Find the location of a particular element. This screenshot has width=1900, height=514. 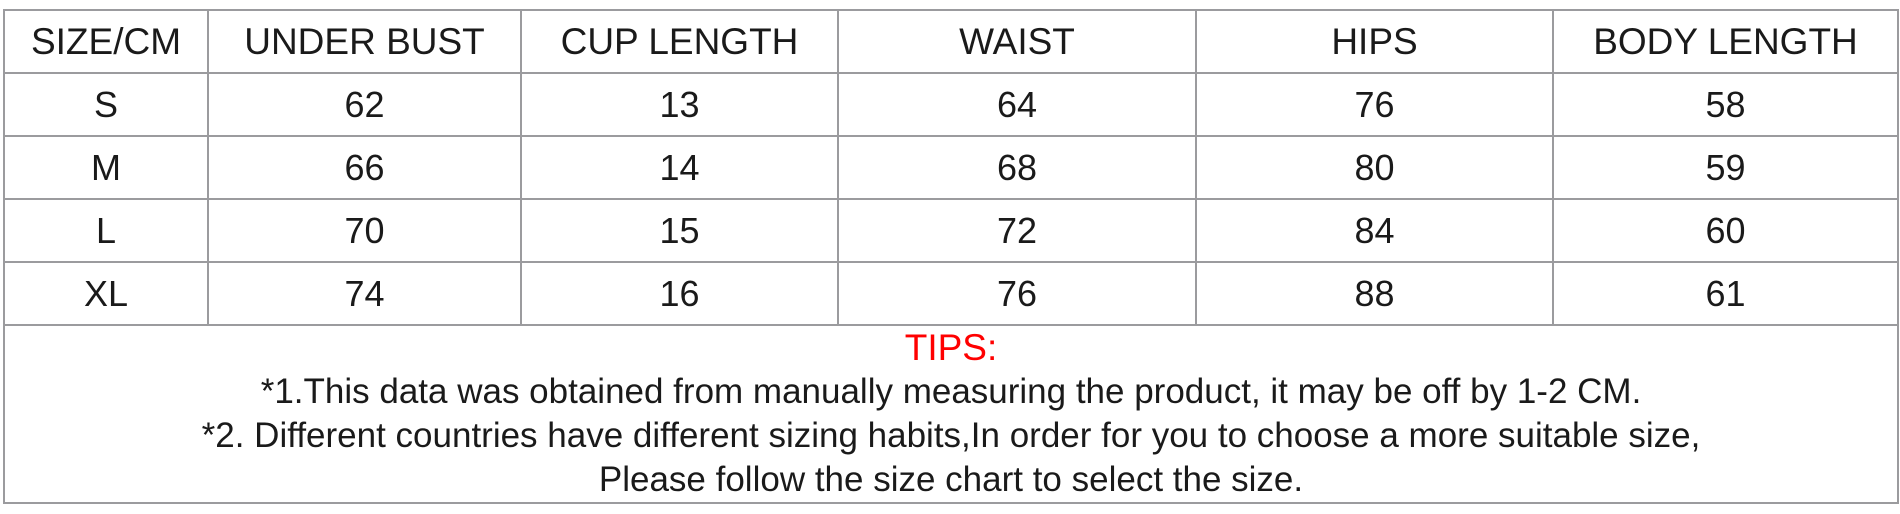

table-row-size-l: L 70 15 72 84 60 is located at coordinates (951, 230).